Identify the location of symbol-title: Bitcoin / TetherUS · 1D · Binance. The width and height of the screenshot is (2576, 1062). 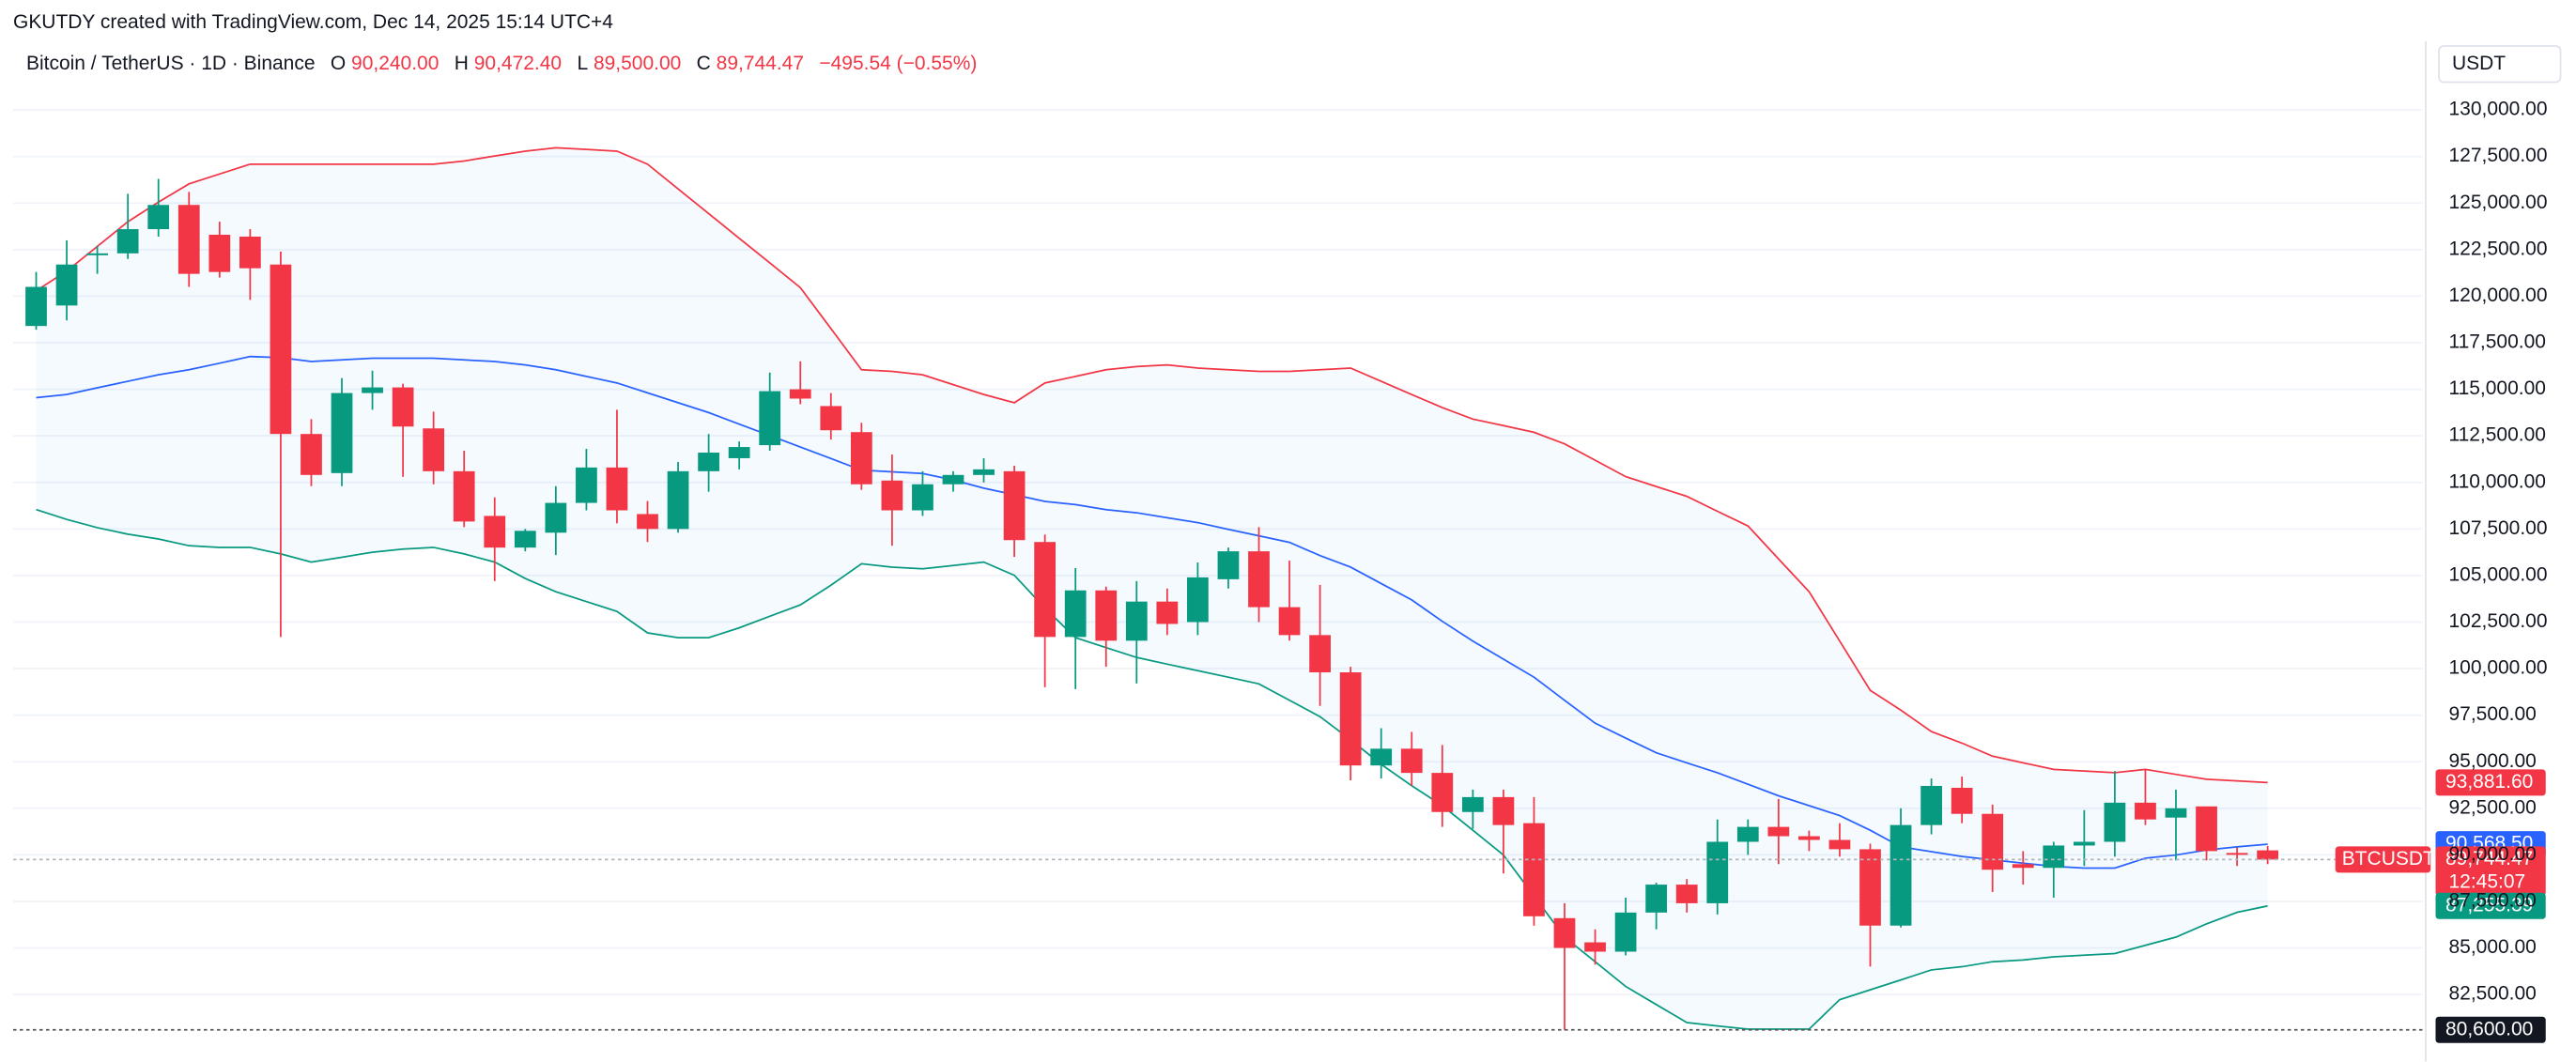
(171, 63).